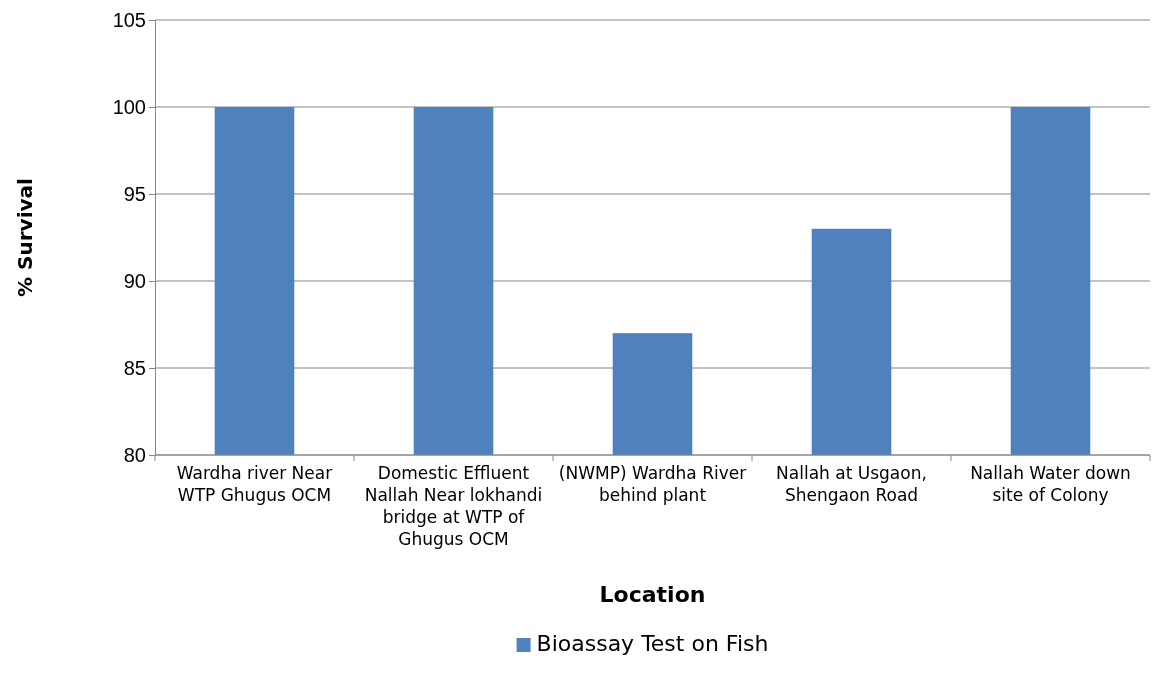 Image resolution: width=1155 pixels, height=677 pixels. I want to click on y-axis-title: % Survival, so click(25, 237).